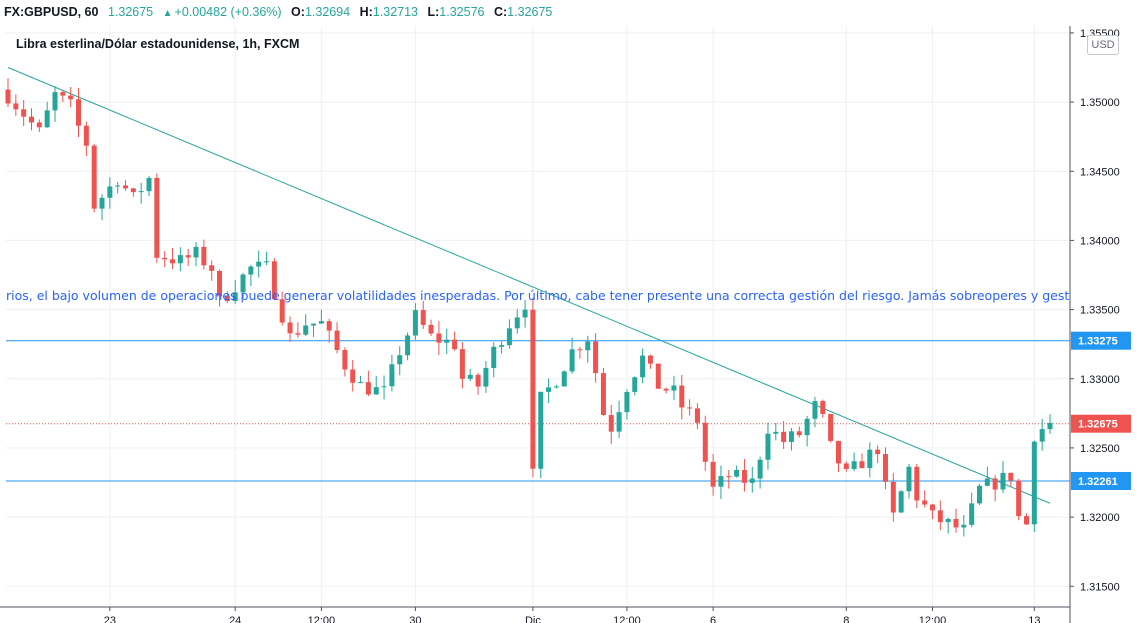 This screenshot has height=623, width=1142. I want to click on currency-button: USD, so click(1103, 45).